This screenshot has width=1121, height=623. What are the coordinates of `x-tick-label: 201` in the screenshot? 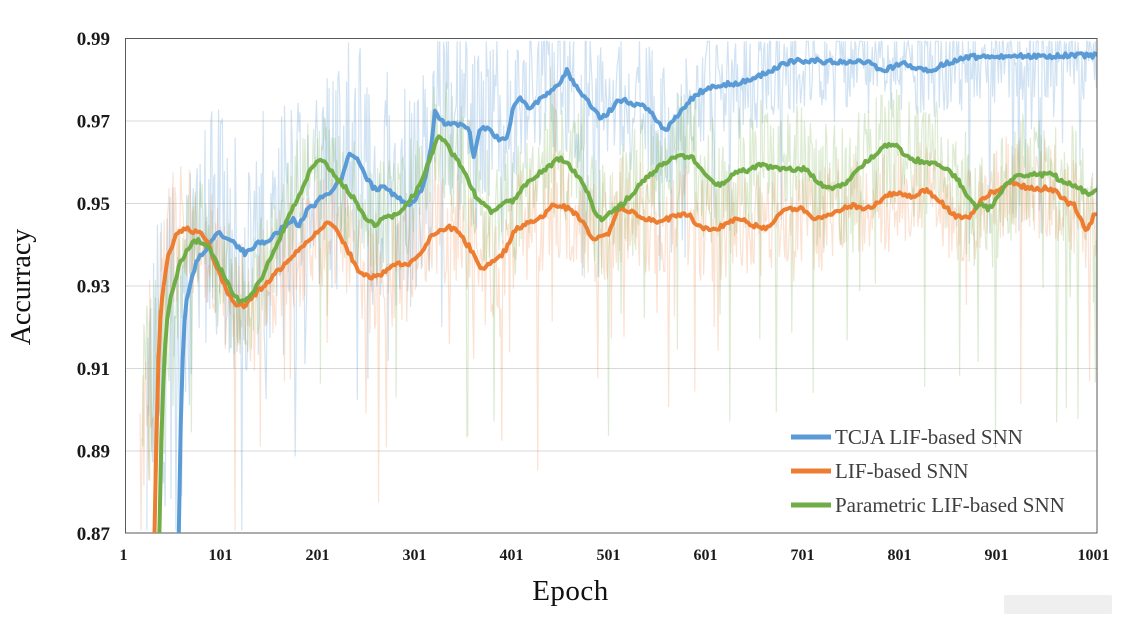 It's located at (318, 555).